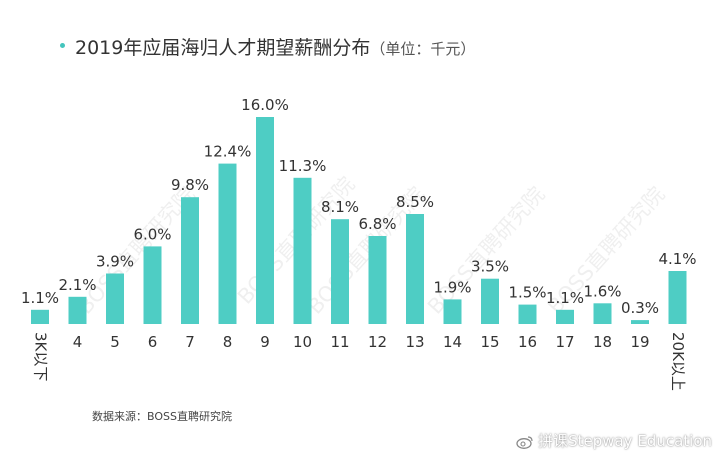 The height and width of the screenshot is (458, 720). I want to click on x-tick-label-2: 5, so click(115, 342).